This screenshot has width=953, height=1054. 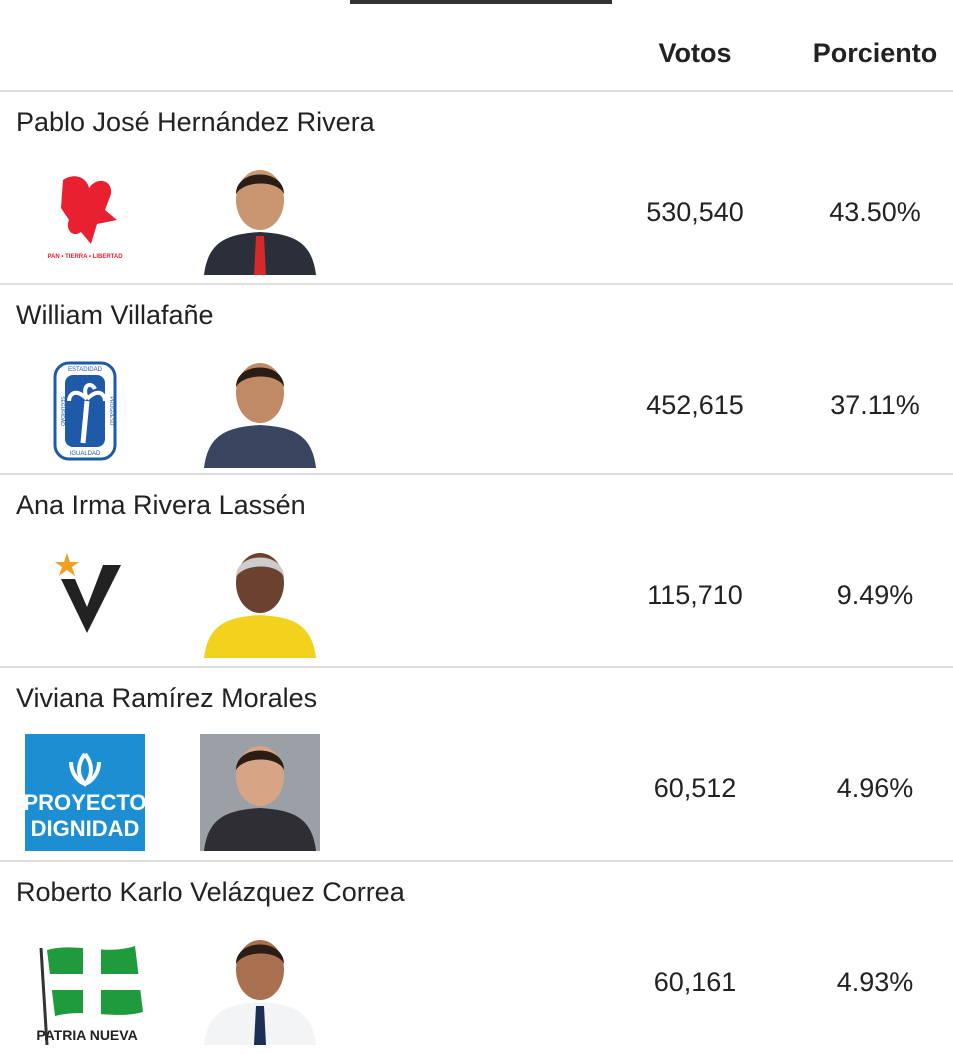 What do you see at coordinates (875, 982) in the screenshot?
I see `percent: 4.93%` at bounding box center [875, 982].